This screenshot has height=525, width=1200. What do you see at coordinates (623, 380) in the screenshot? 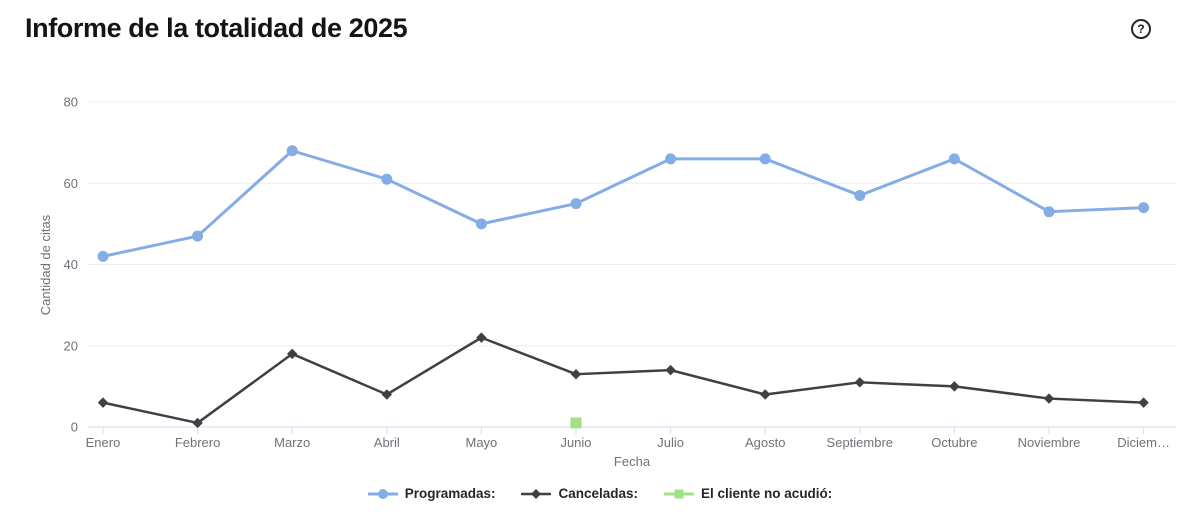
I see `series-line-diamond` at bounding box center [623, 380].